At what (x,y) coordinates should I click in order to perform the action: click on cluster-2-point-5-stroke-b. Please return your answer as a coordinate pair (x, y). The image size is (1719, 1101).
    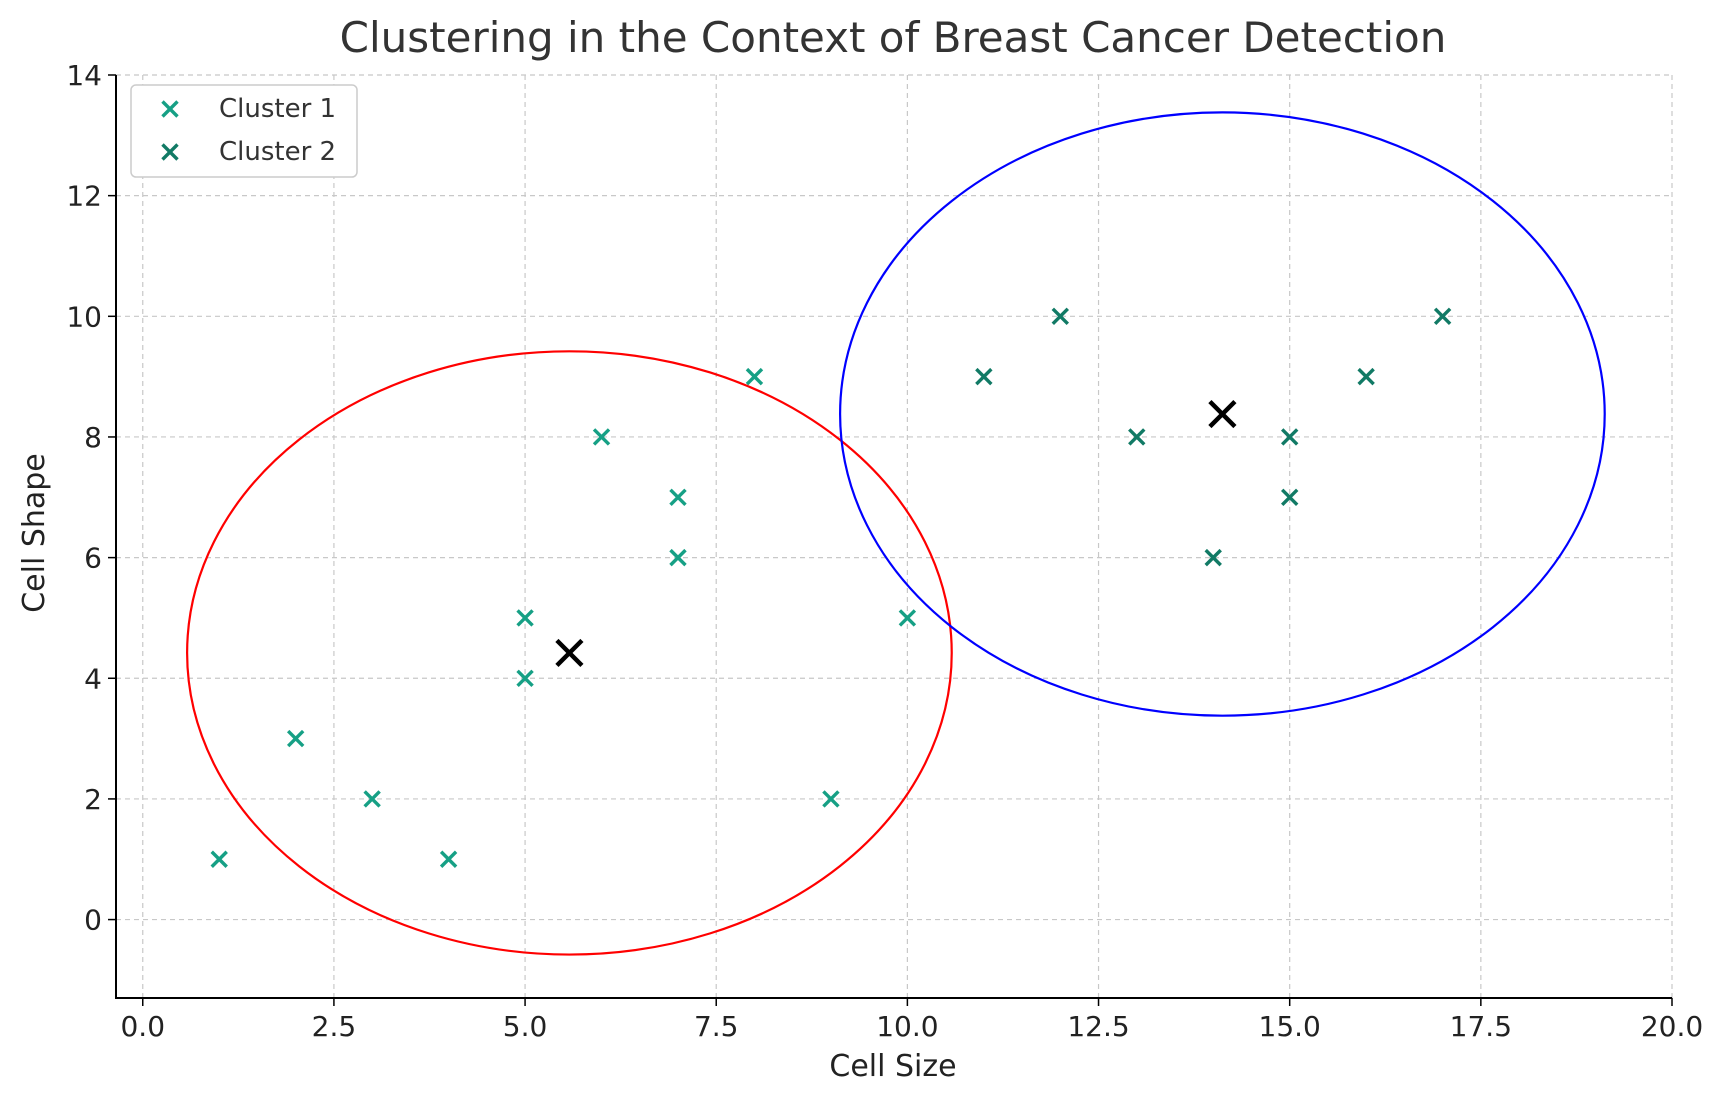
    Looking at the image, I should click on (1289, 497).